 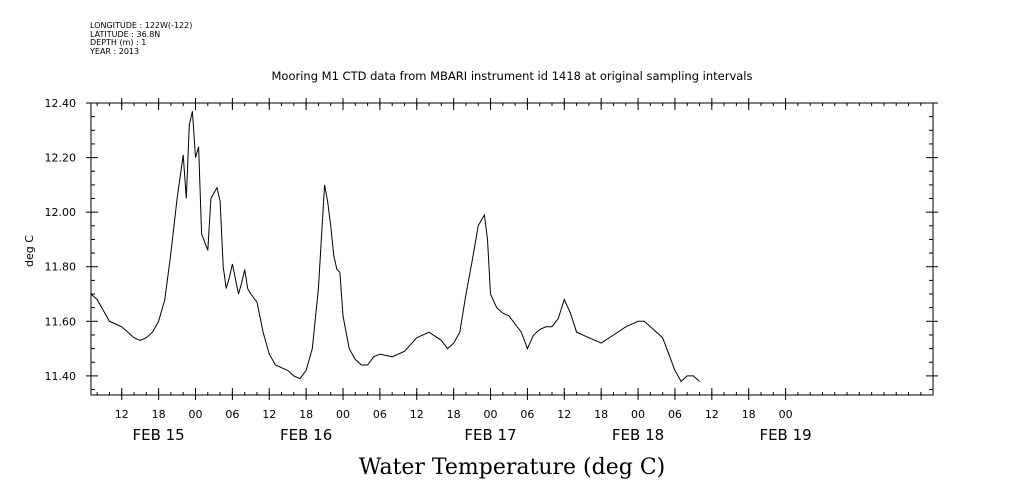 What do you see at coordinates (638, 435) in the screenshot?
I see `date-label: FEB 18` at bounding box center [638, 435].